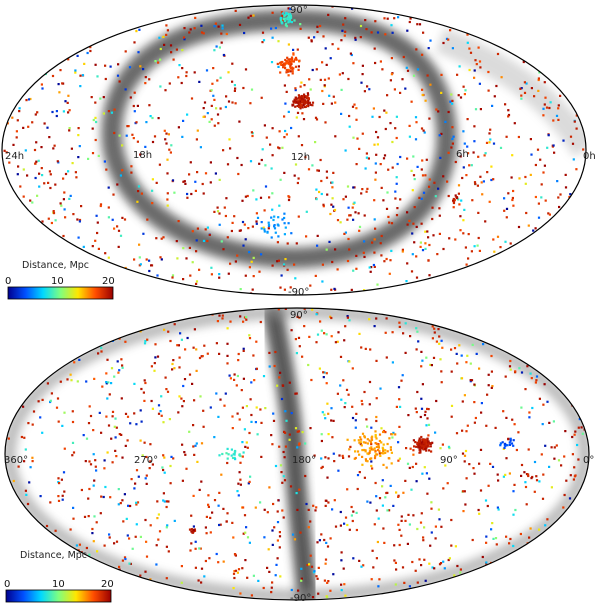 The width and height of the screenshot is (600, 607). Describe the element at coordinates (58, 584) in the screenshot. I see `colorbar-tick-10: 10` at that location.